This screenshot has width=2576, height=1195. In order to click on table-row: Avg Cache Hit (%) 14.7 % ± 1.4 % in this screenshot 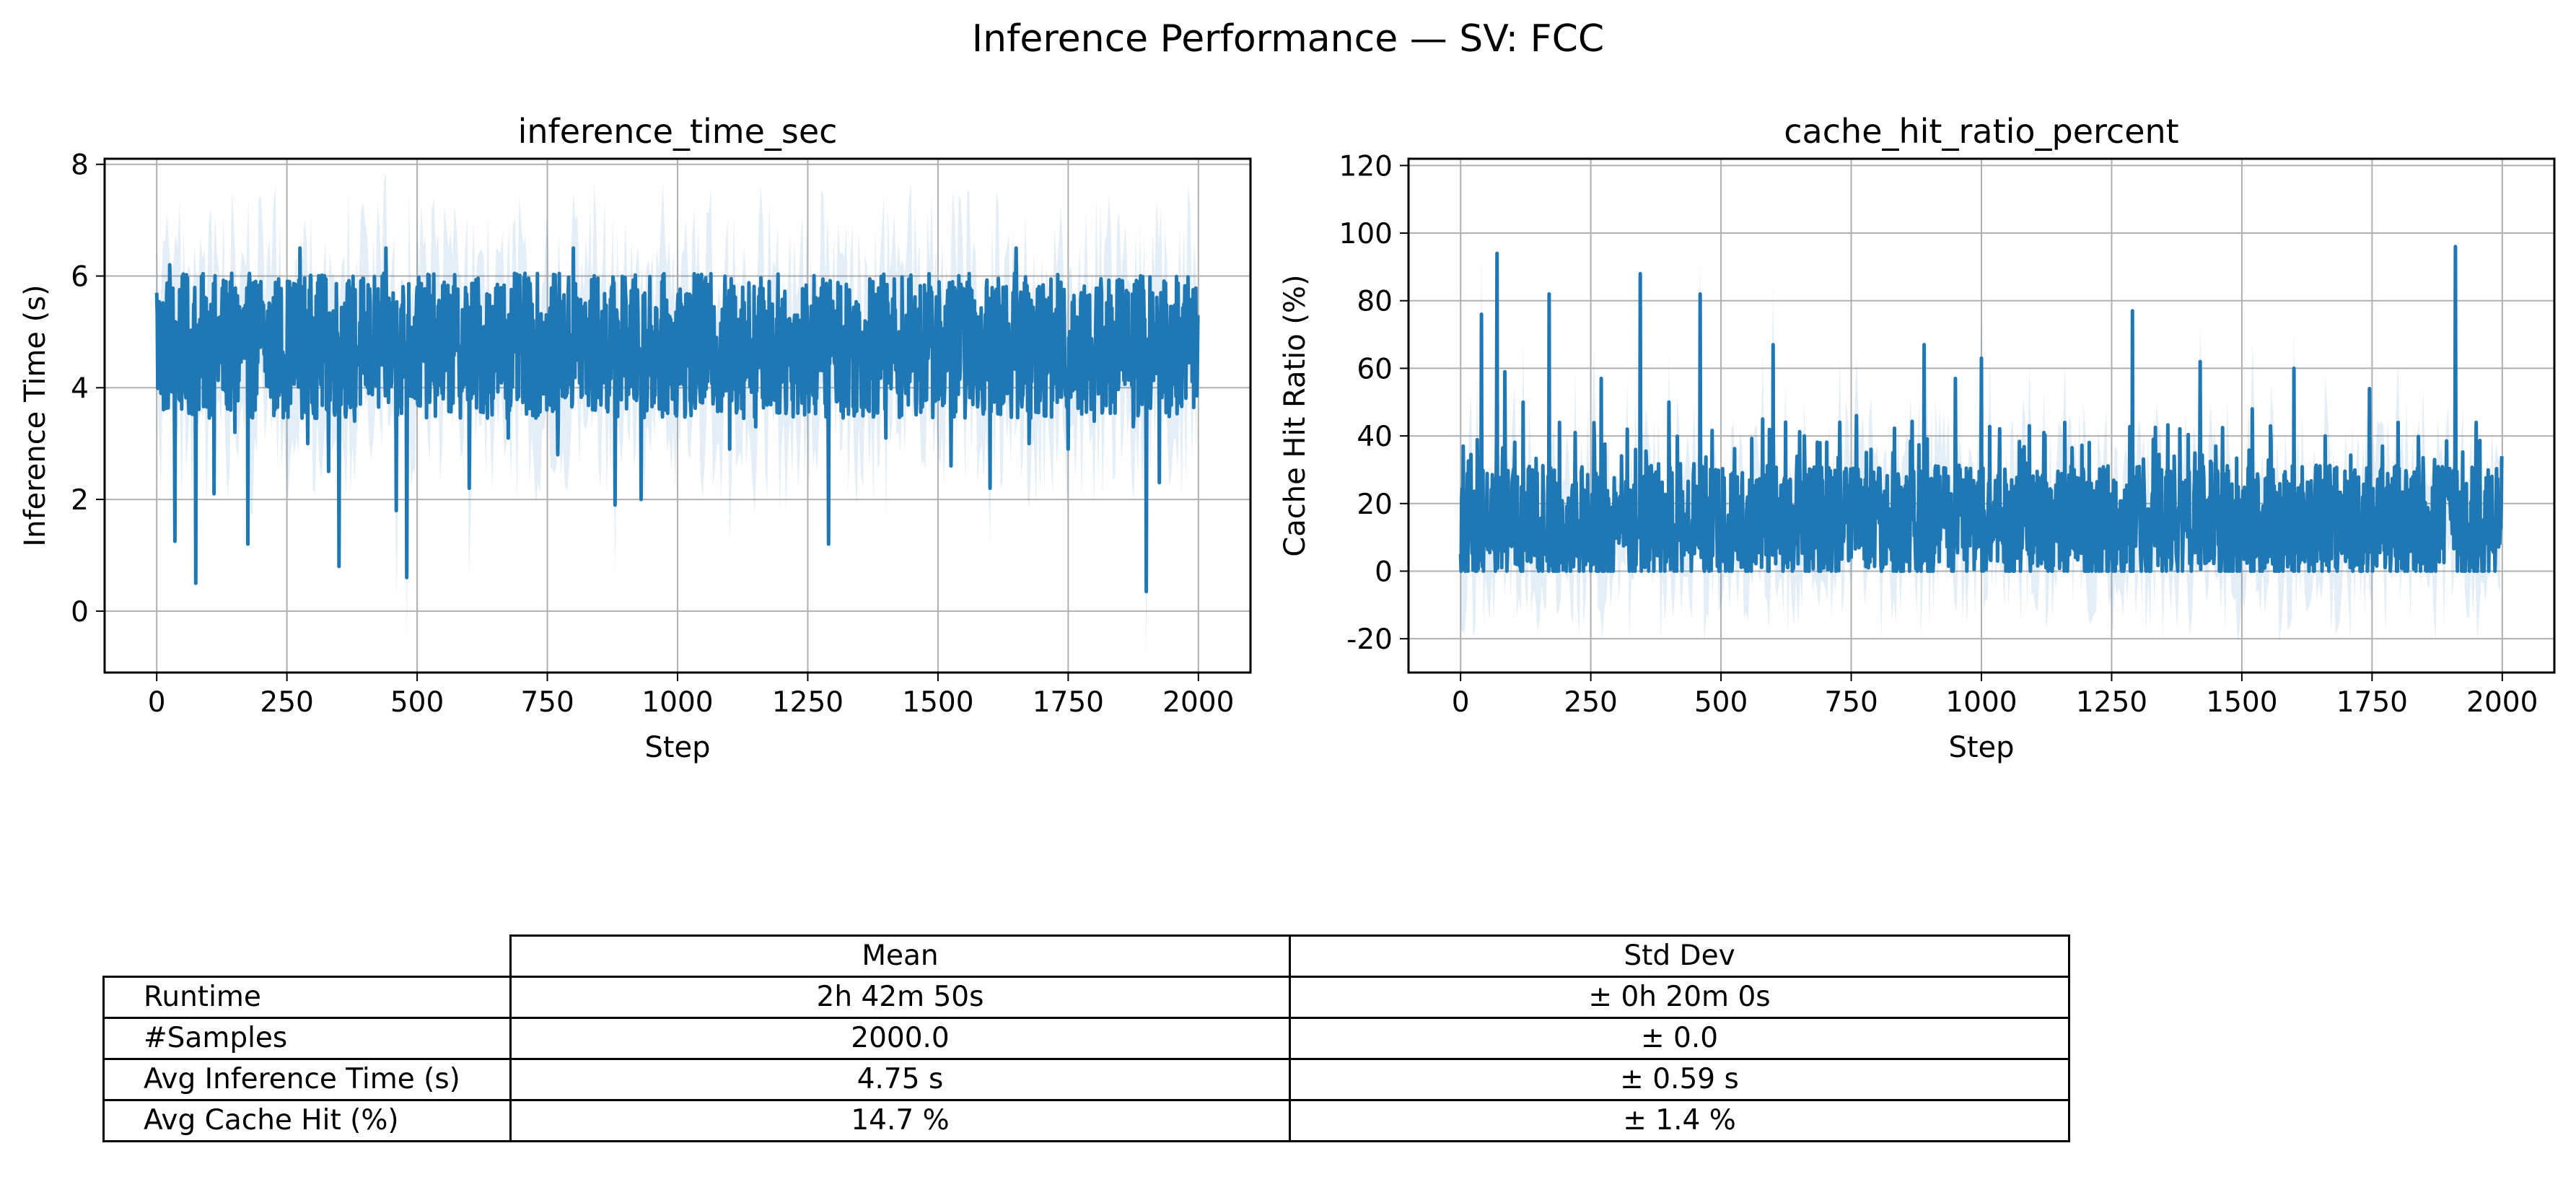, I will do `click(1086, 1120)`.